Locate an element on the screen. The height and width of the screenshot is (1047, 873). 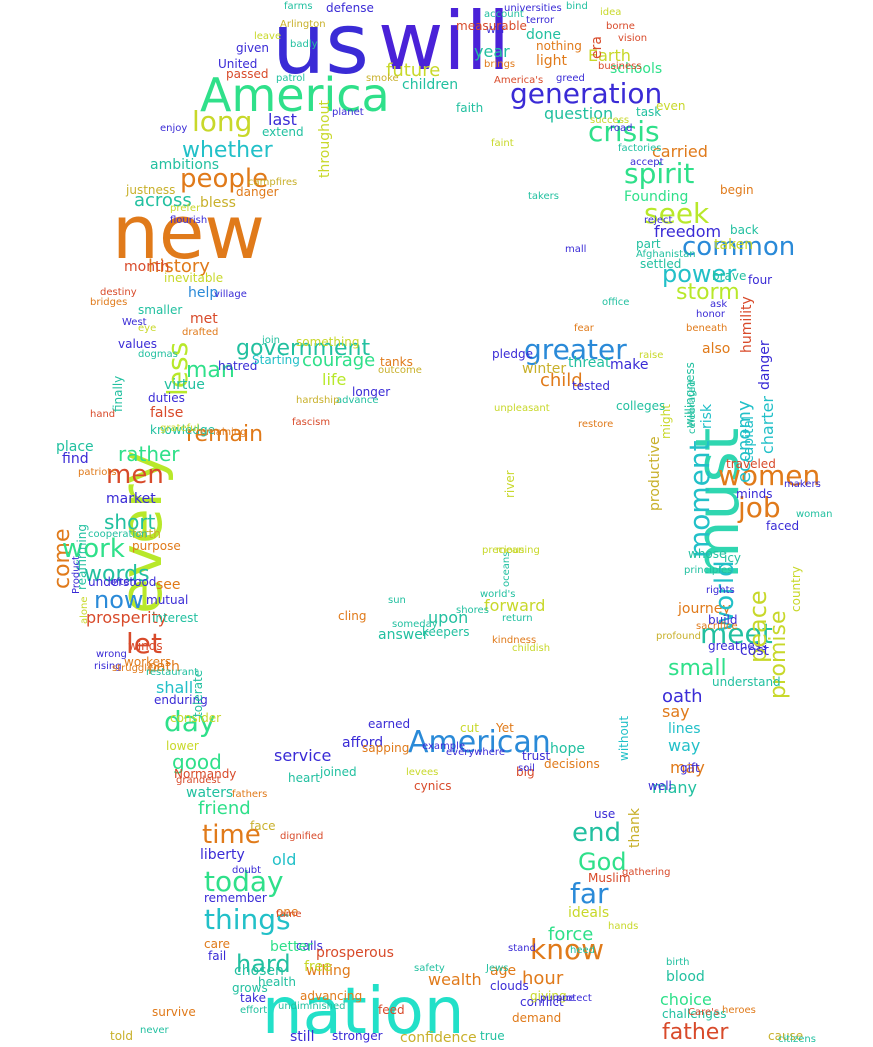
word-200: one is located at coordinates (287, 912).